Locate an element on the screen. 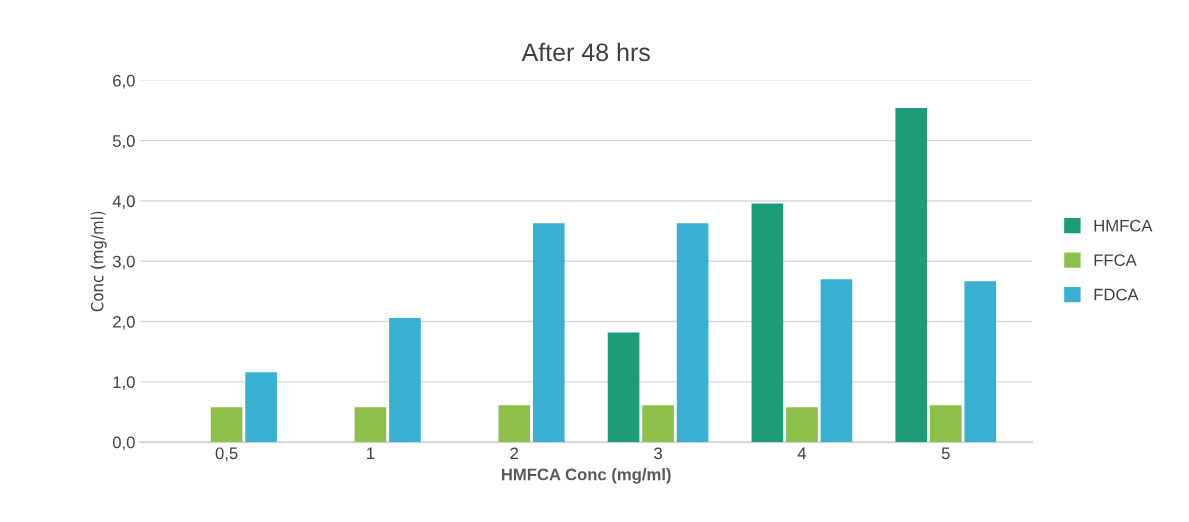 The image size is (1189, 522). legend-label: FDCA is located at coordinates (1116, 294).